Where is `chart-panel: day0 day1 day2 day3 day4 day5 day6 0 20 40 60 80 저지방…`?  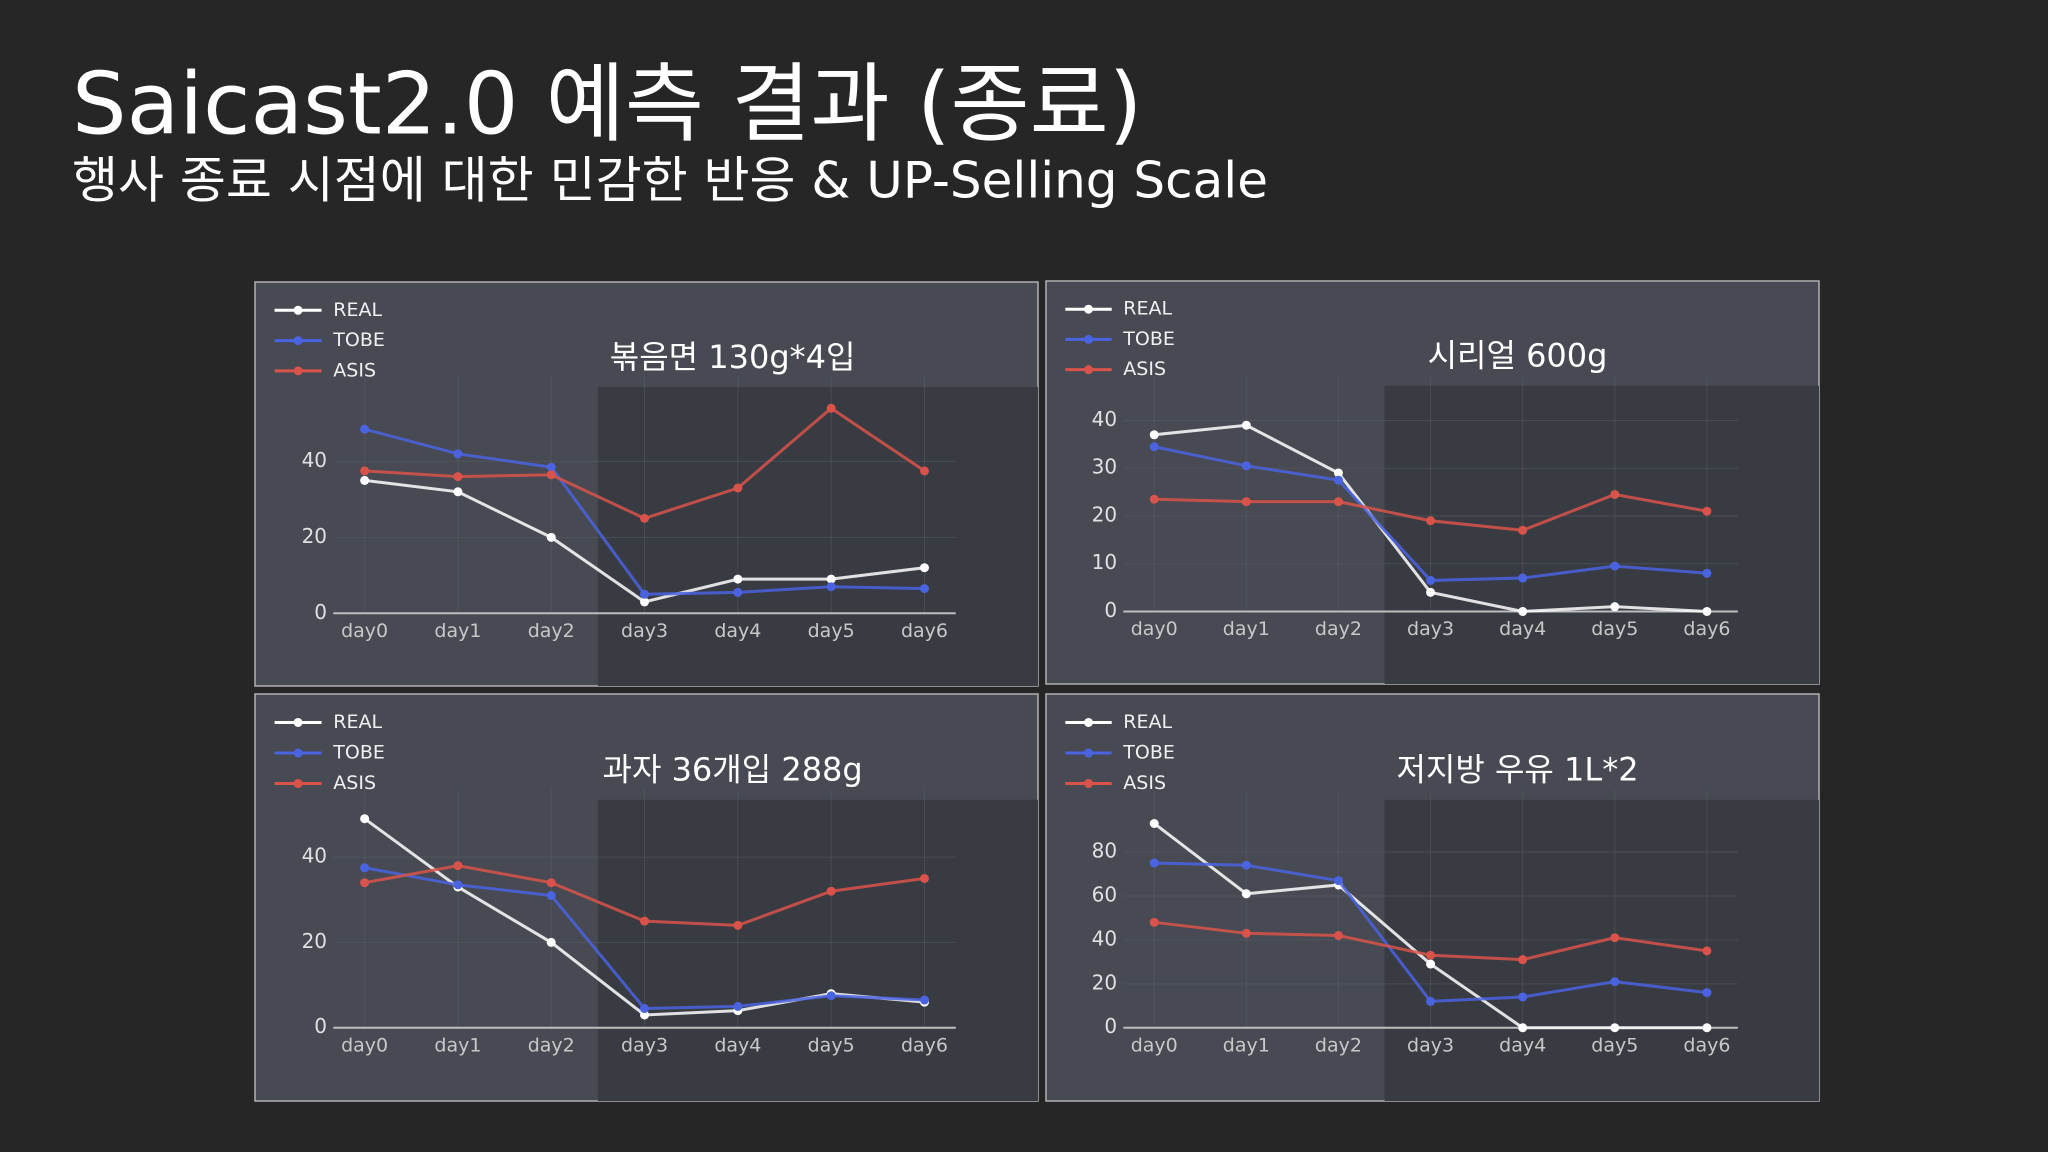
chart-panel: day0 day1 day2 day3 day4 day5 day6 0 20 40 60 80 저지방… is located at coordinates (1432, 897).